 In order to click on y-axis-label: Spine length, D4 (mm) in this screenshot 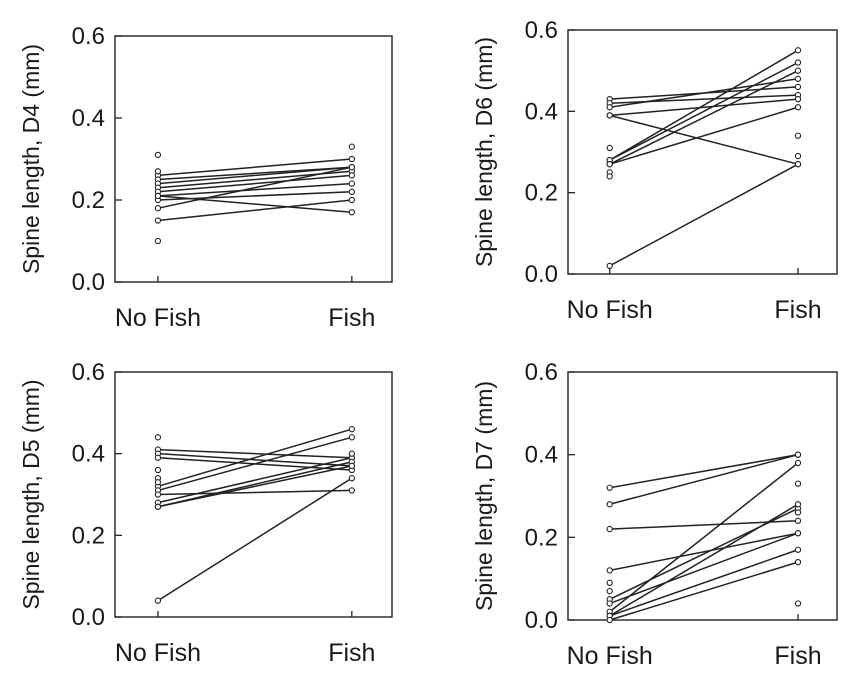, I will do `click(31, 159)`.